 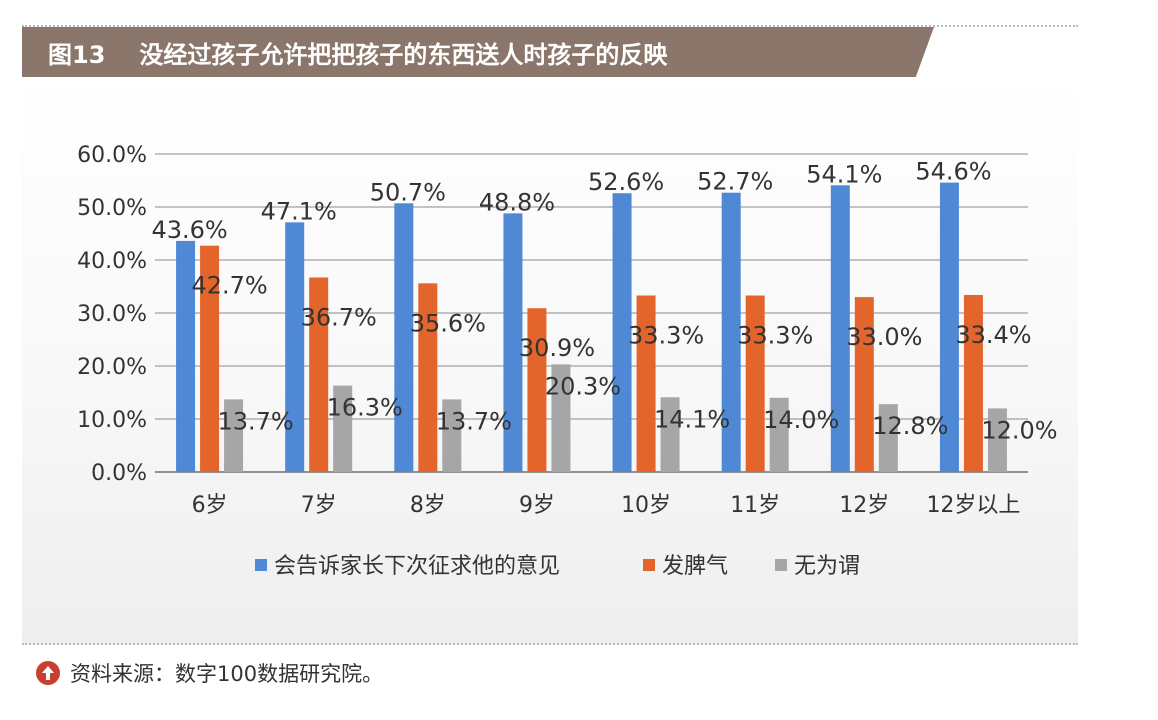 I want to click on data-label: 48.8%, so click(x=517, y=202).